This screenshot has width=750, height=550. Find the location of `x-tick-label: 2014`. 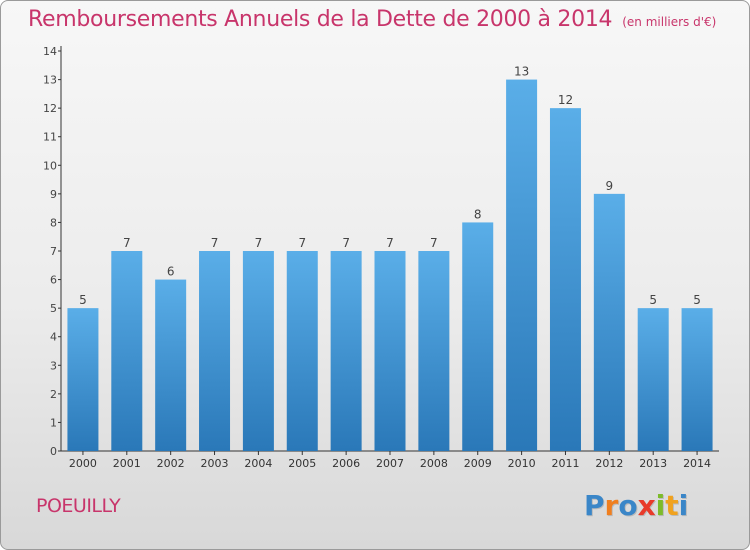

x-tick-label: 2014 is located at coordinates (697, 463).